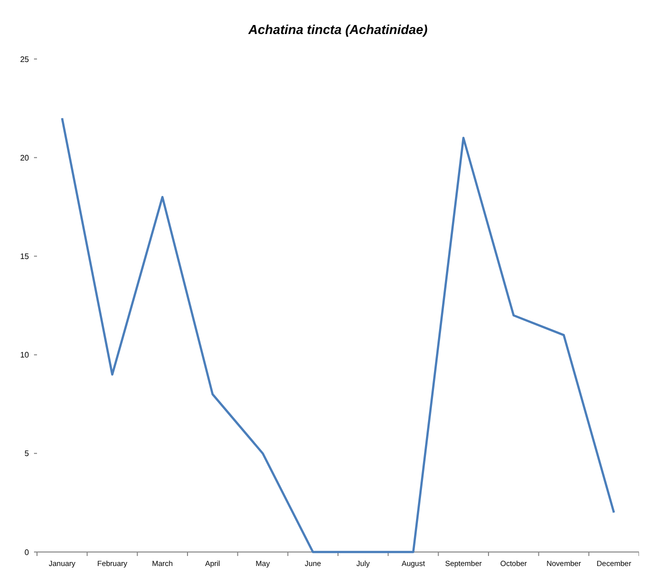 The height and width of the screenshot is (580, 647). Describe the element at coordinates (337, 29) in the screenshot. I see `chart-title: Achatina tincta (Achatinidae)` at that location.